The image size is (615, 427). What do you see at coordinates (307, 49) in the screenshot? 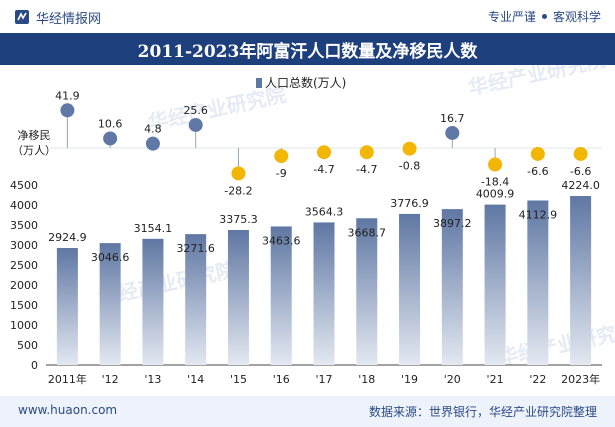
I see `chart-title: 2011-2023年阿富汗人口数量及净移民人数` at bounding box center [307, 49].